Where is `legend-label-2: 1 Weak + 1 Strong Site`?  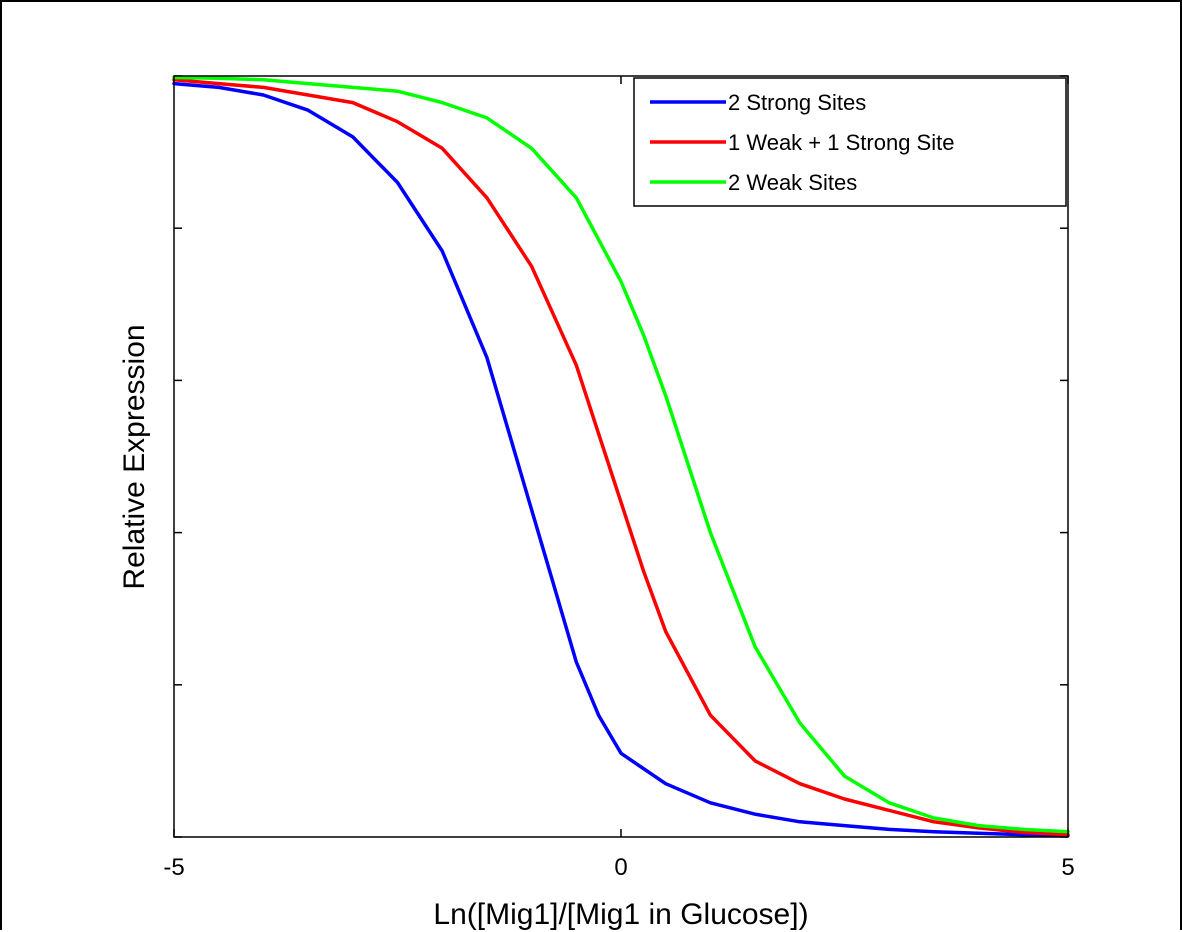
legend-label-2: 1 Weak + 1 Strong Site is located at coordinates (841, 142).